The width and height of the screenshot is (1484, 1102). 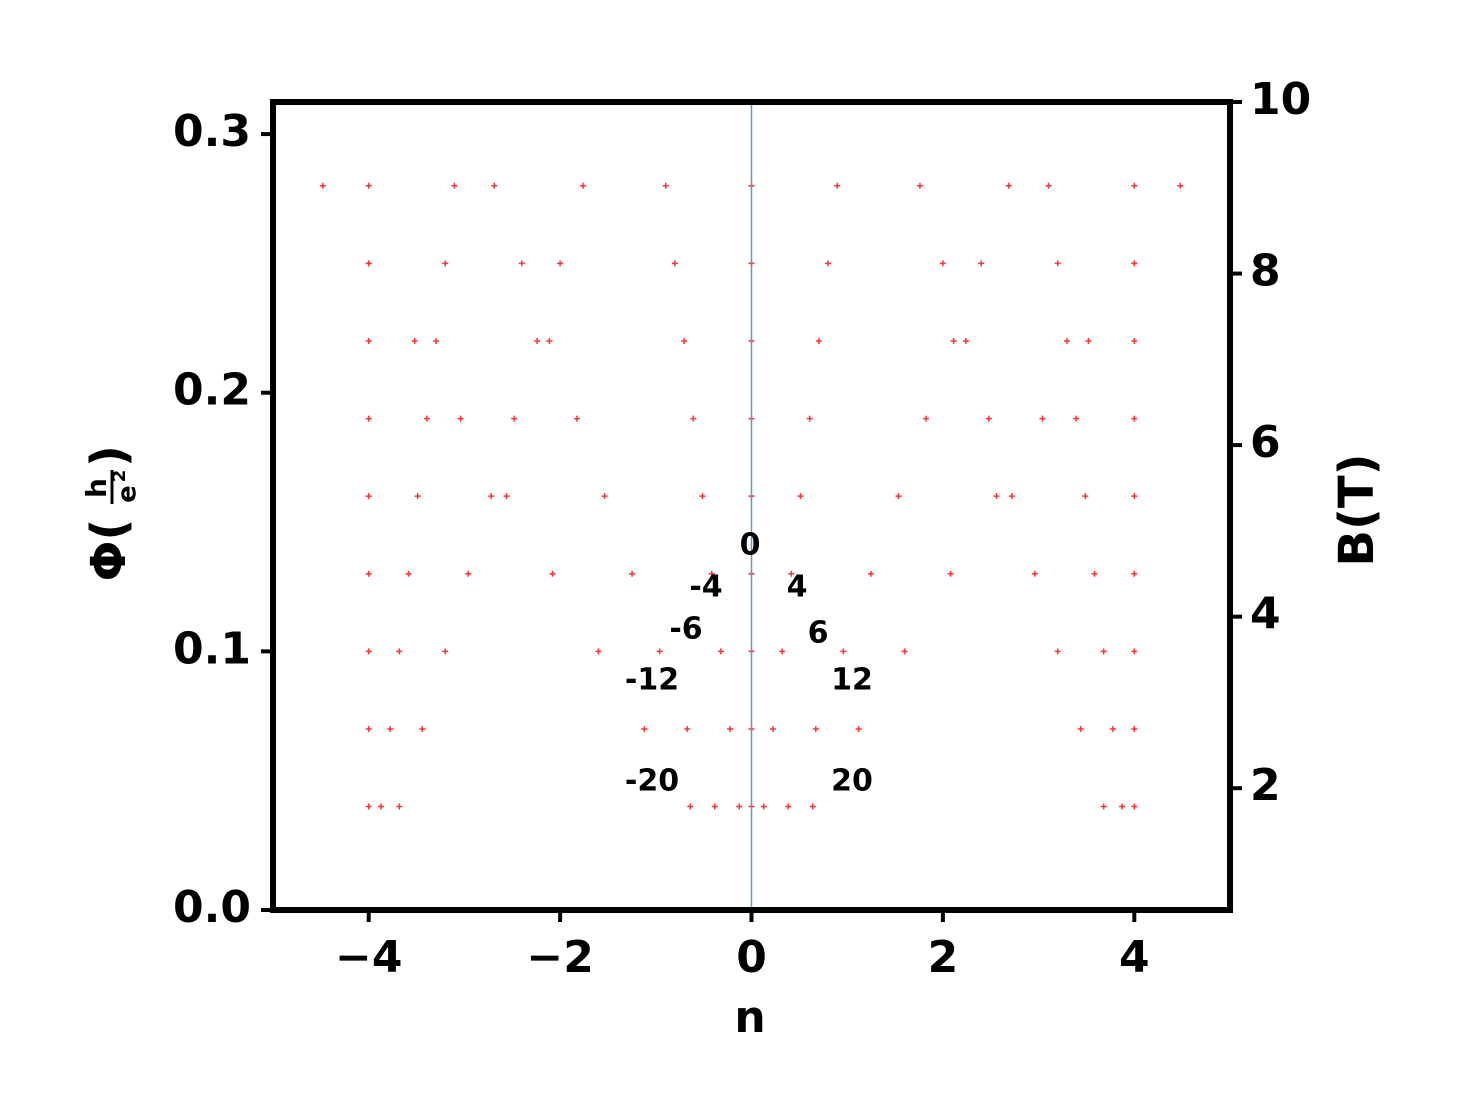 I want to click on y-label-numerator: h, so click(x=96, y=488).